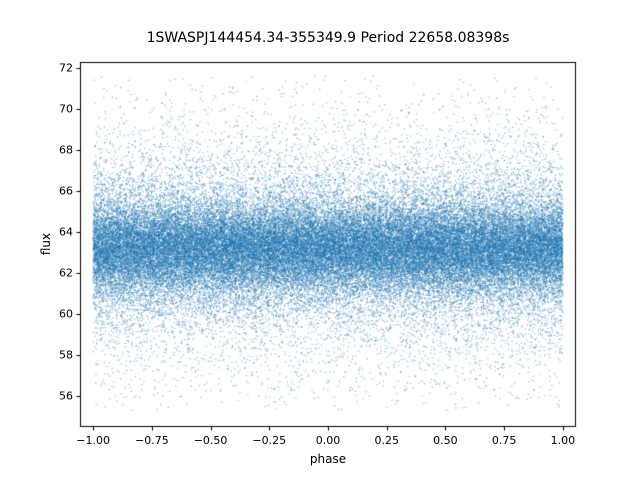 This screenshot has height=480, width=640. Describe the element at coordinates (210, 440) in the screenshot. I see `x-tick-label: −0.50` at that location.